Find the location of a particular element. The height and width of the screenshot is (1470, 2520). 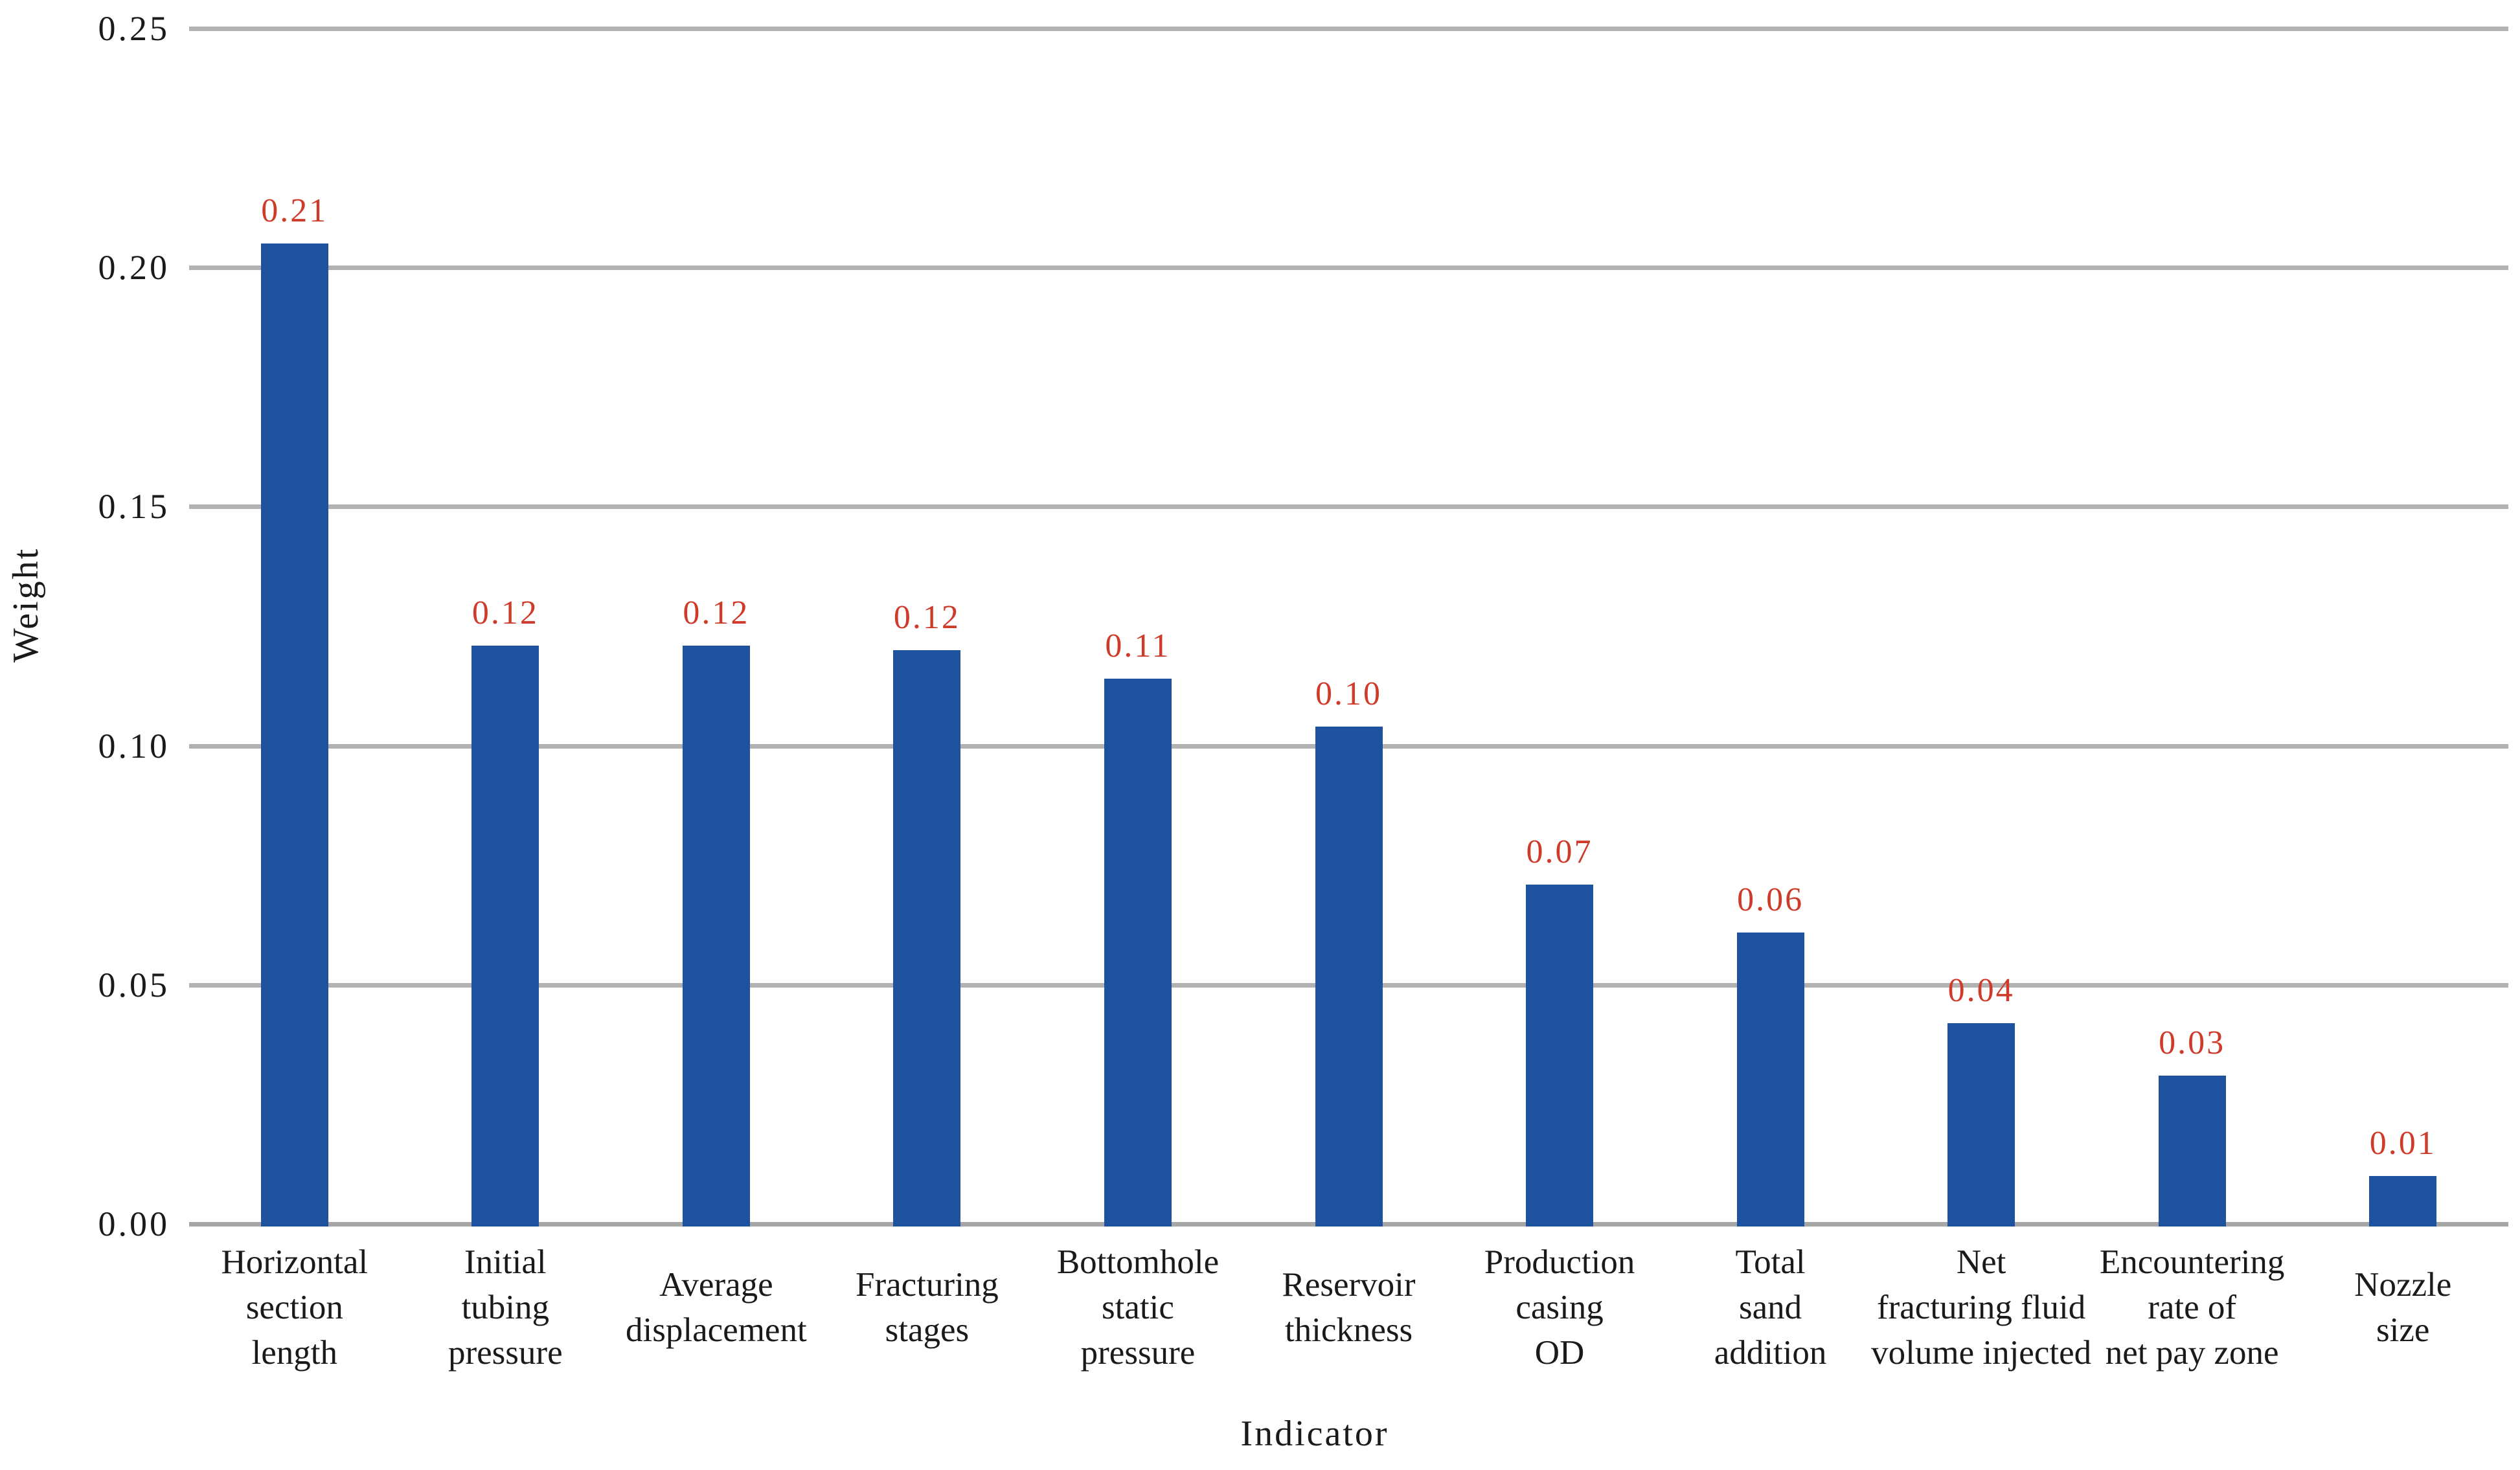

x-category-label-line: Encountering is located at coordinates (2192, 1262).